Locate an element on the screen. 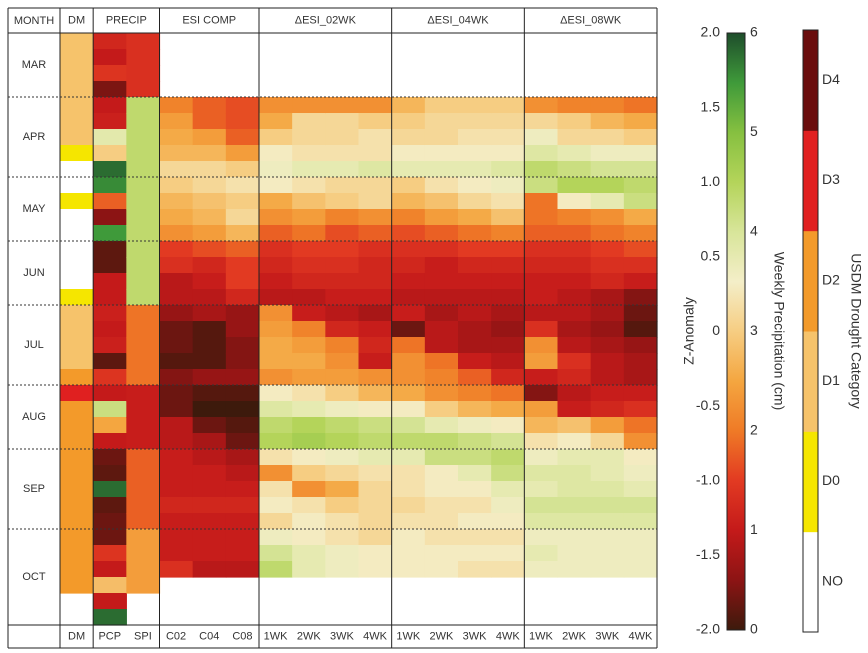 The image size is (868, 653). category-swatch is located at coordinates (810, 582).